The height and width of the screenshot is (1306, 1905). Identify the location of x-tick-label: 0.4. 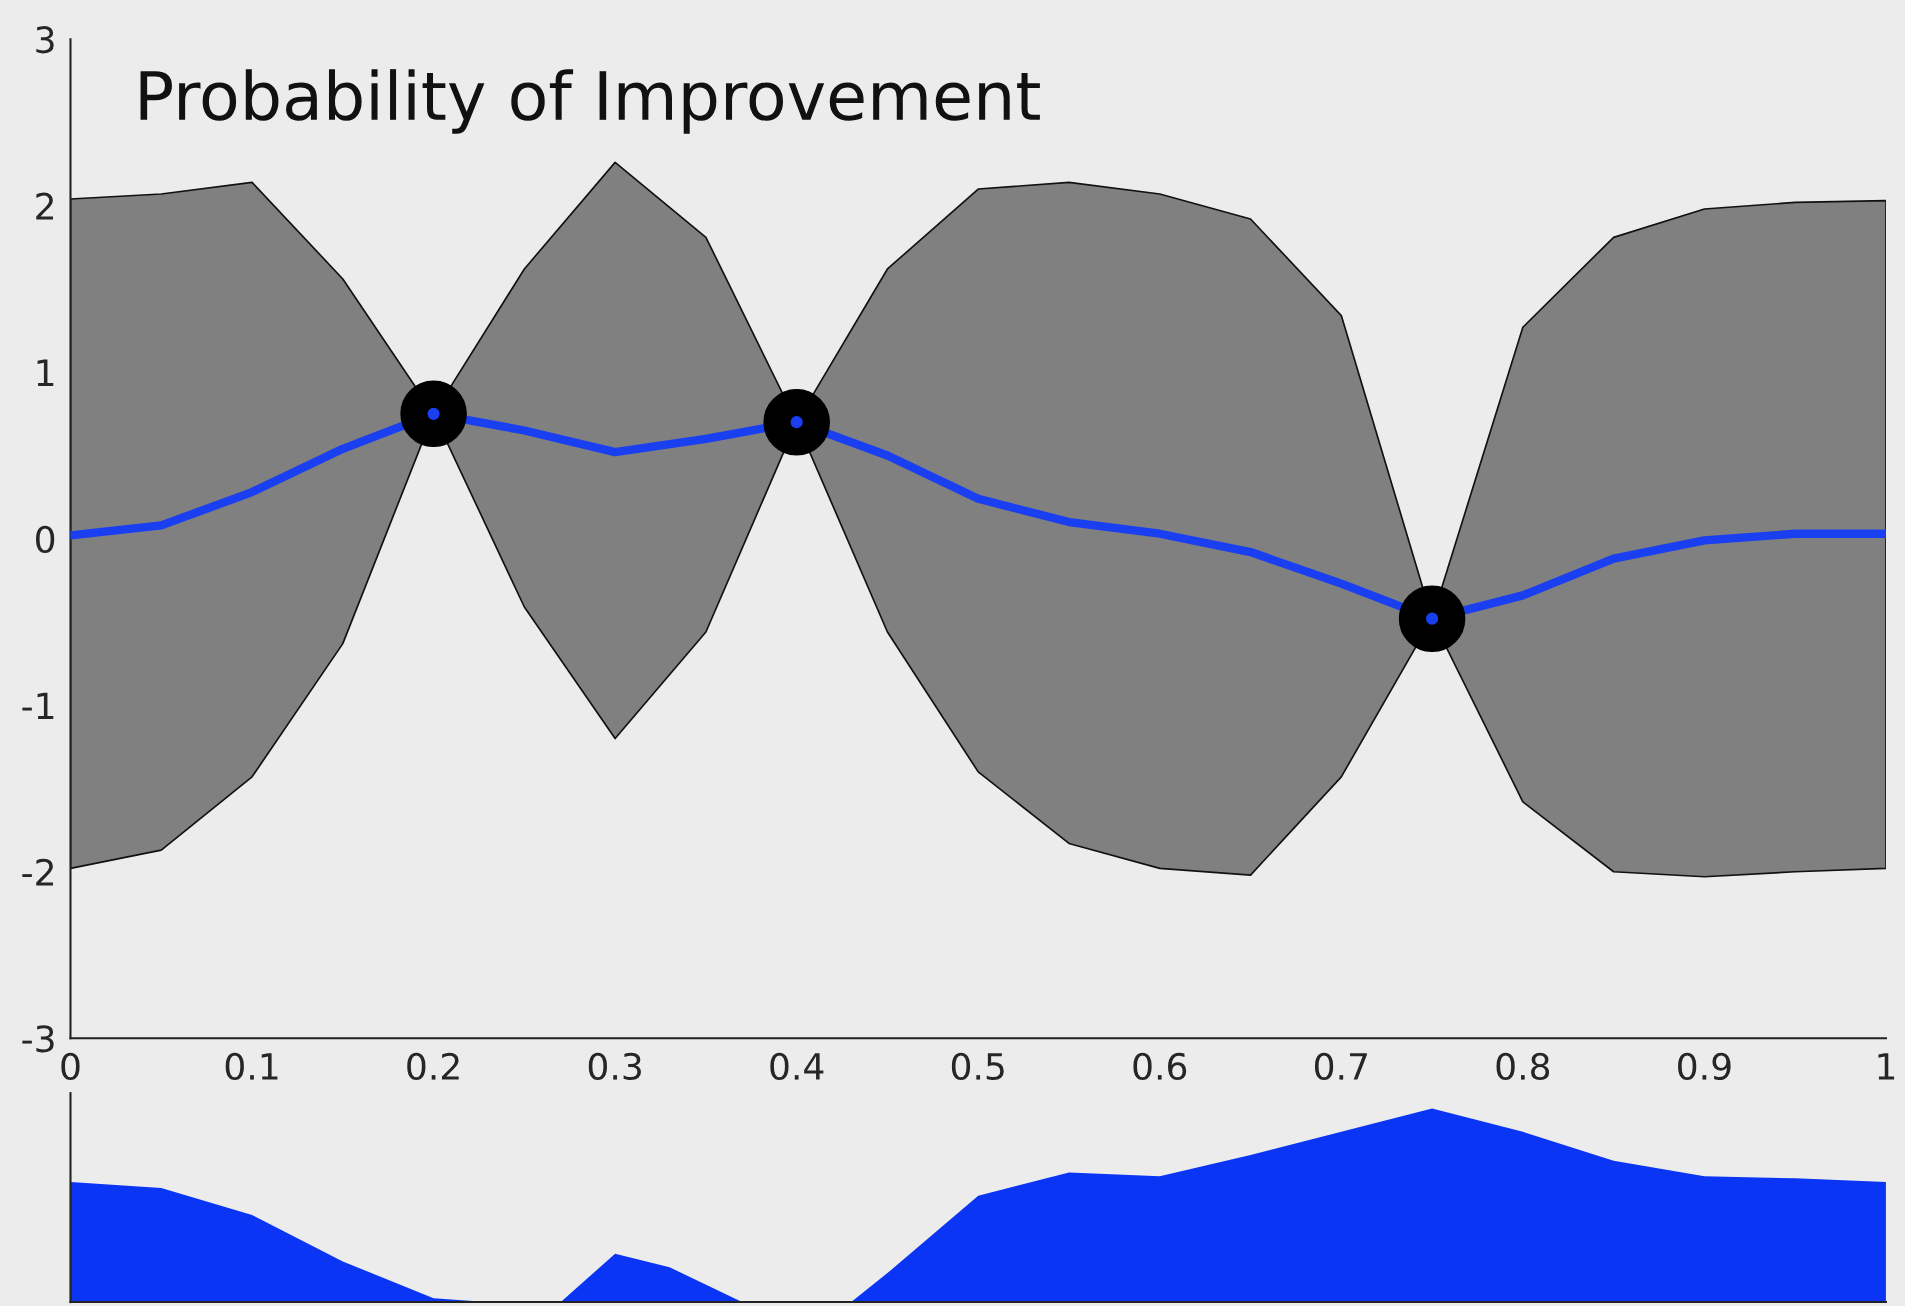
(797, 1066).